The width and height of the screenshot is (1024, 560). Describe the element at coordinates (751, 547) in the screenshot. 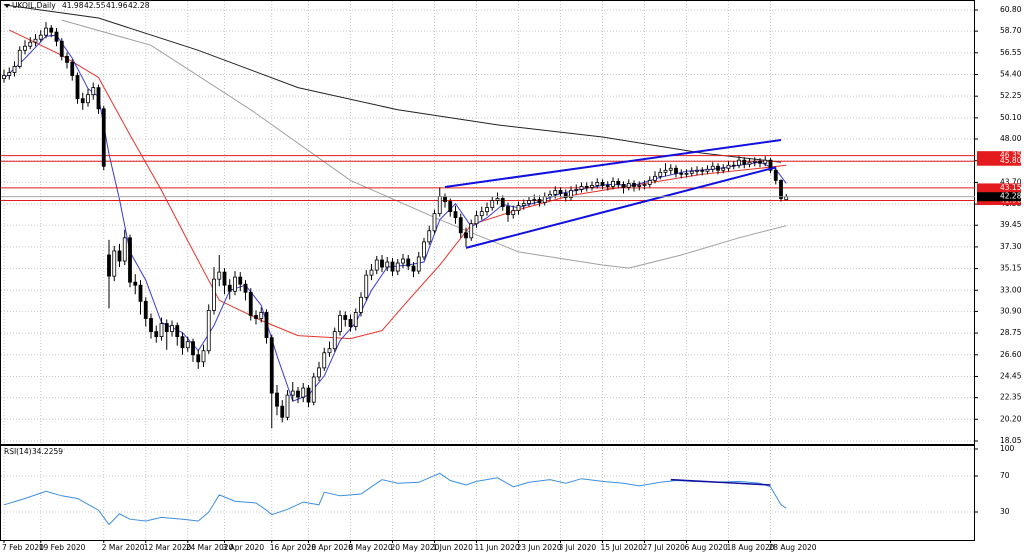

I see `x-tick-label: 18 Aug 2020` at that location.